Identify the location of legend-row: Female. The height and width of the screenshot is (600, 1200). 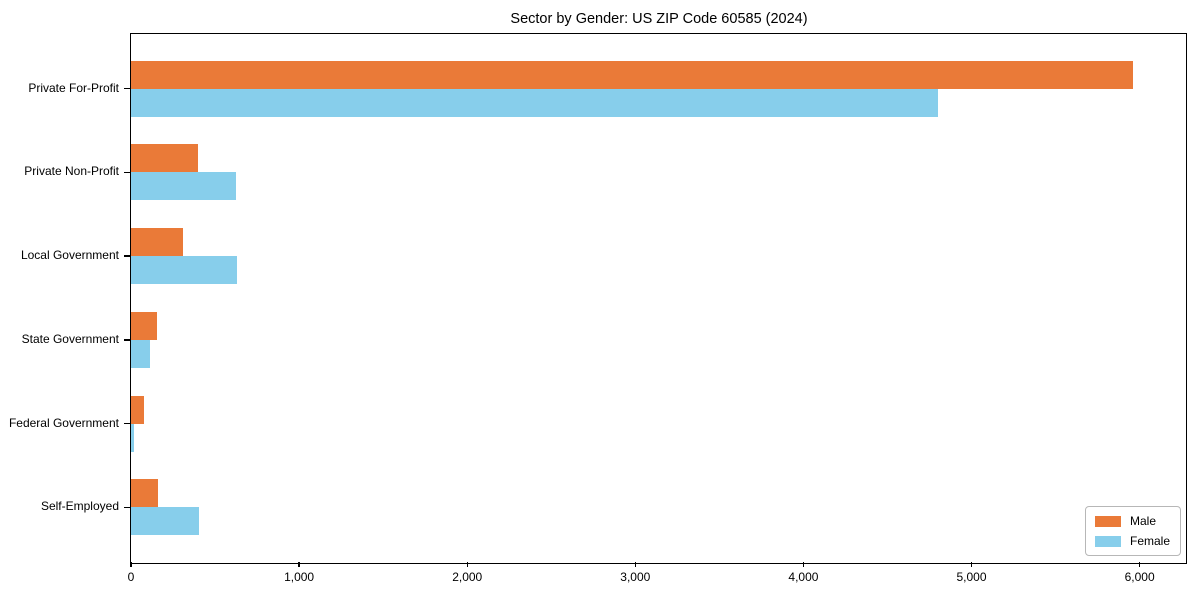
(1132, 541).